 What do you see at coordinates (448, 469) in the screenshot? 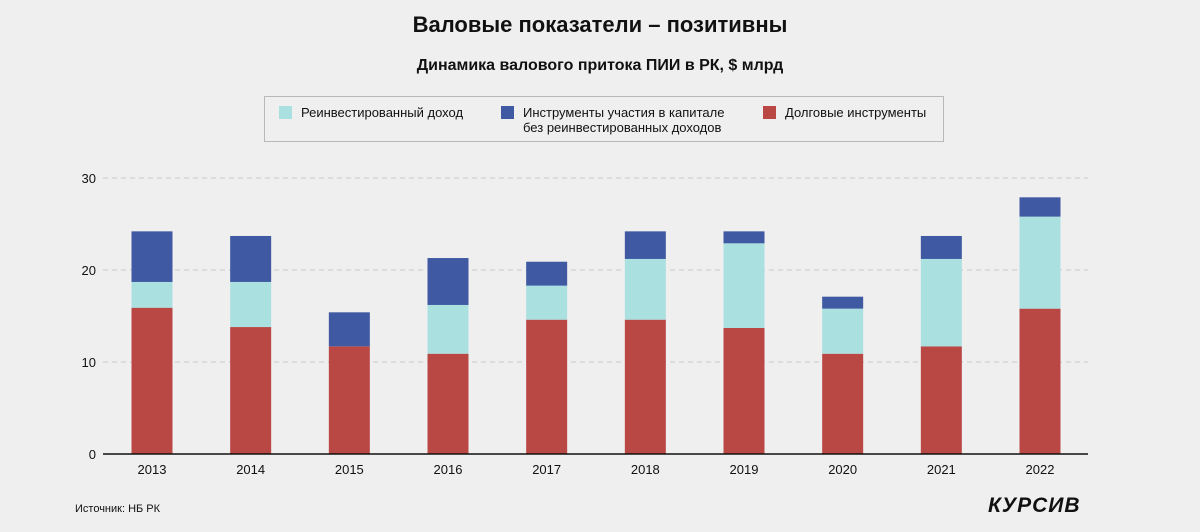
I see `x-tick-label: 2016` at bounding box center [448, 469].